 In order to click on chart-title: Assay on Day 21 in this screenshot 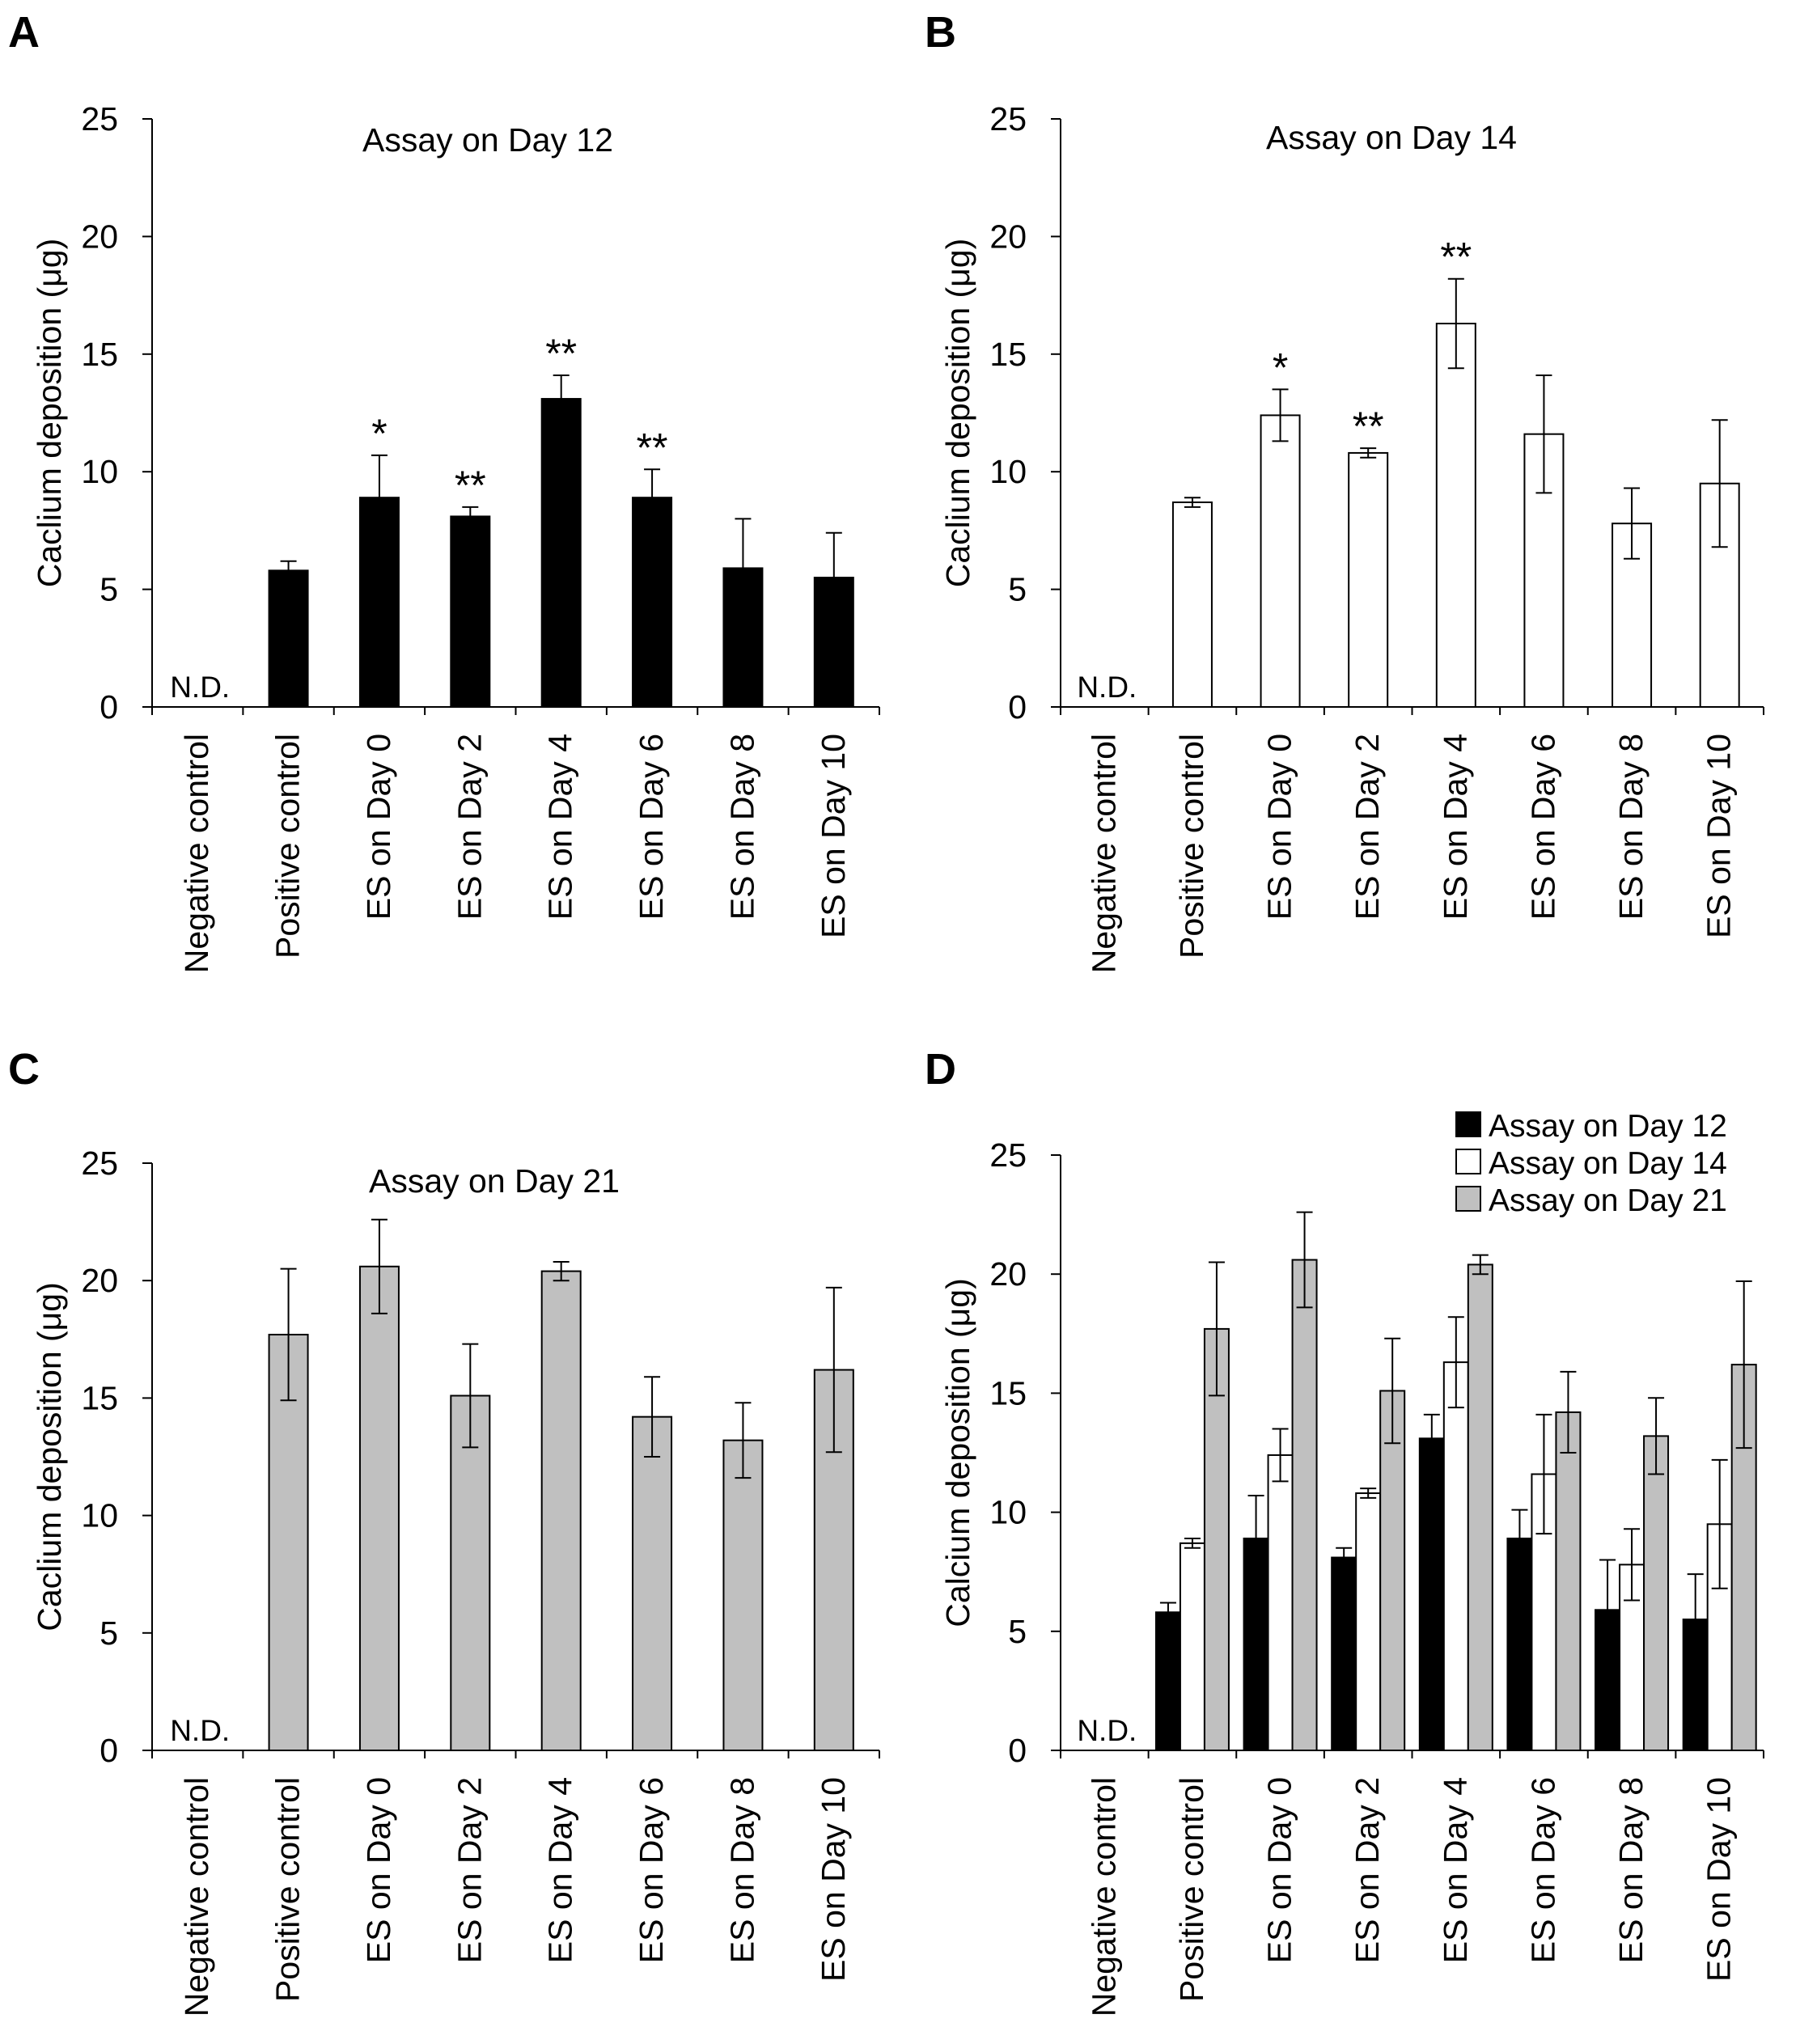, I will do `click(494, 1181)`.